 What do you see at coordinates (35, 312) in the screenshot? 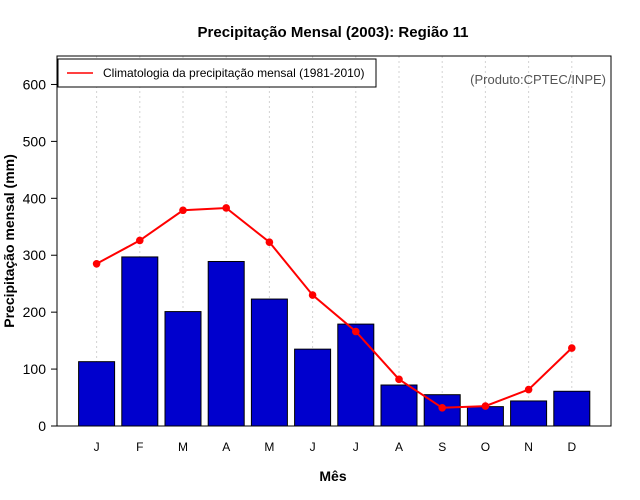
I see `y-tick-label: 200` at bounding box center [35, 312].